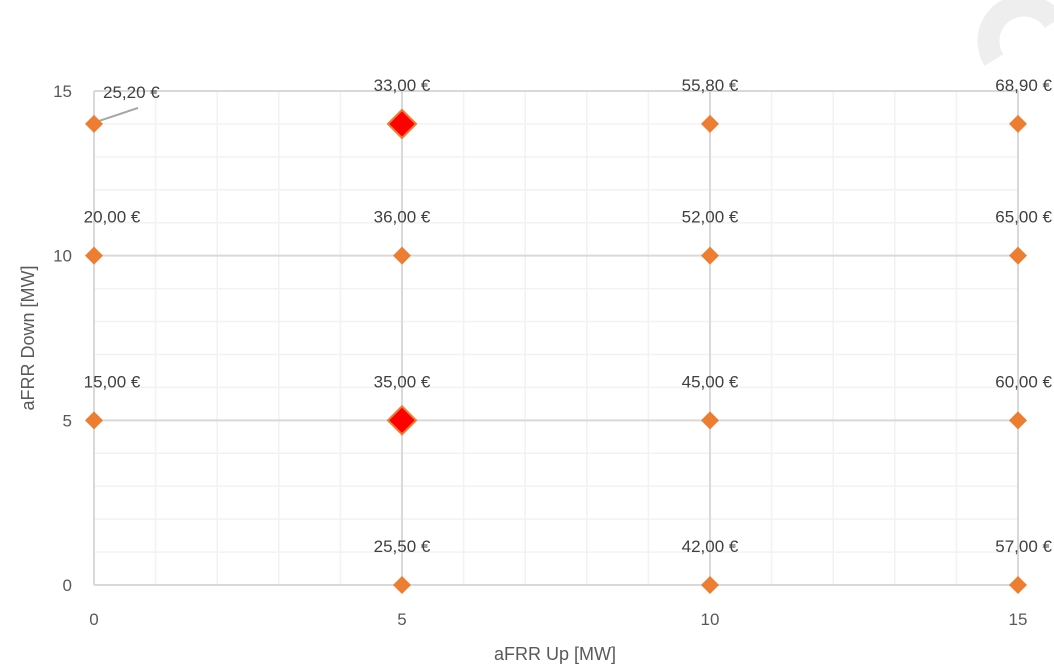 This screenshot has height=666, width=1054. What do you see at coordinates (93, 619) in the screenshot?
I see `x-tick-label: 0` at bounding box center [93, 619].